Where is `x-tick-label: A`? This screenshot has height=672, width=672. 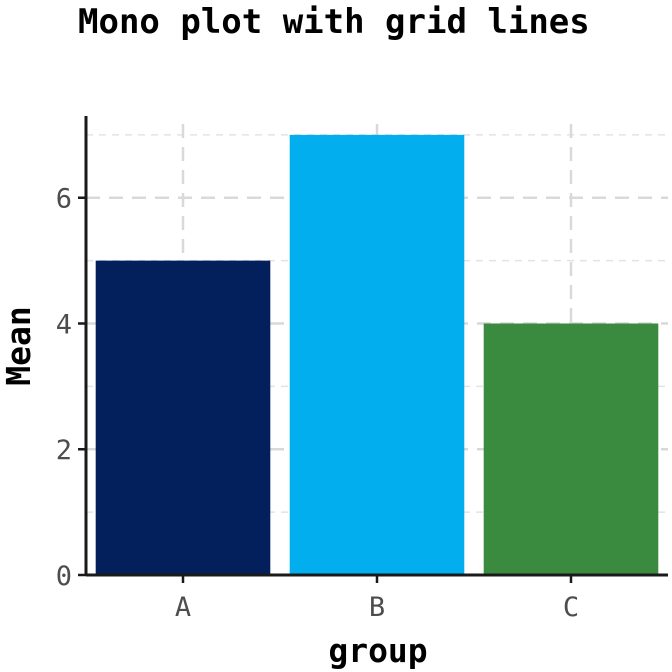 x-tick-label: A is located at coordinates (183, 607).